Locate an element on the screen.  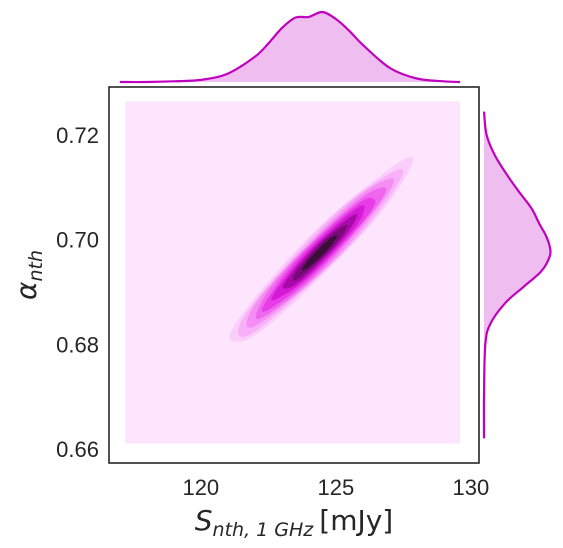
y-marginal-density is located at coordinates (517, 275).